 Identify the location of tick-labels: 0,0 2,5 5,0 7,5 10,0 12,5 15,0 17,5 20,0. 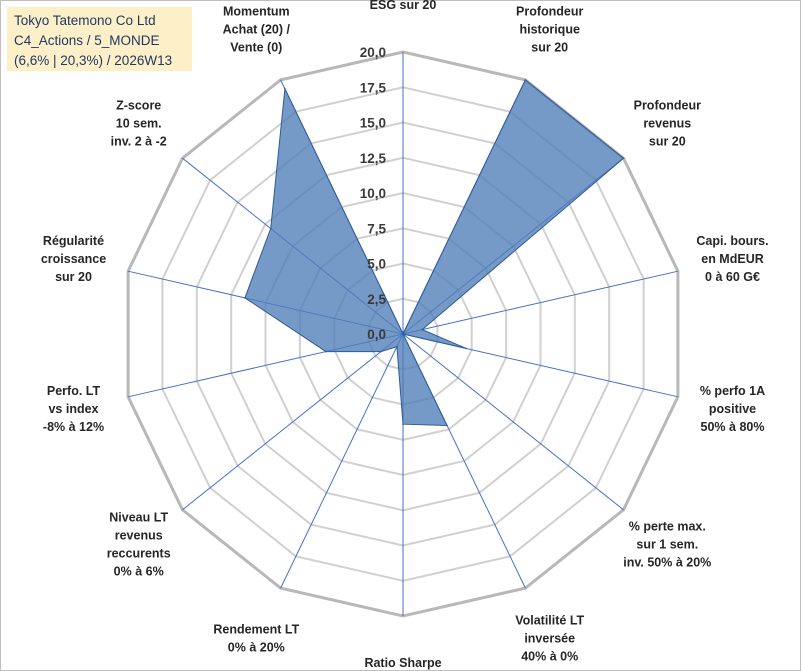
(373, 193).